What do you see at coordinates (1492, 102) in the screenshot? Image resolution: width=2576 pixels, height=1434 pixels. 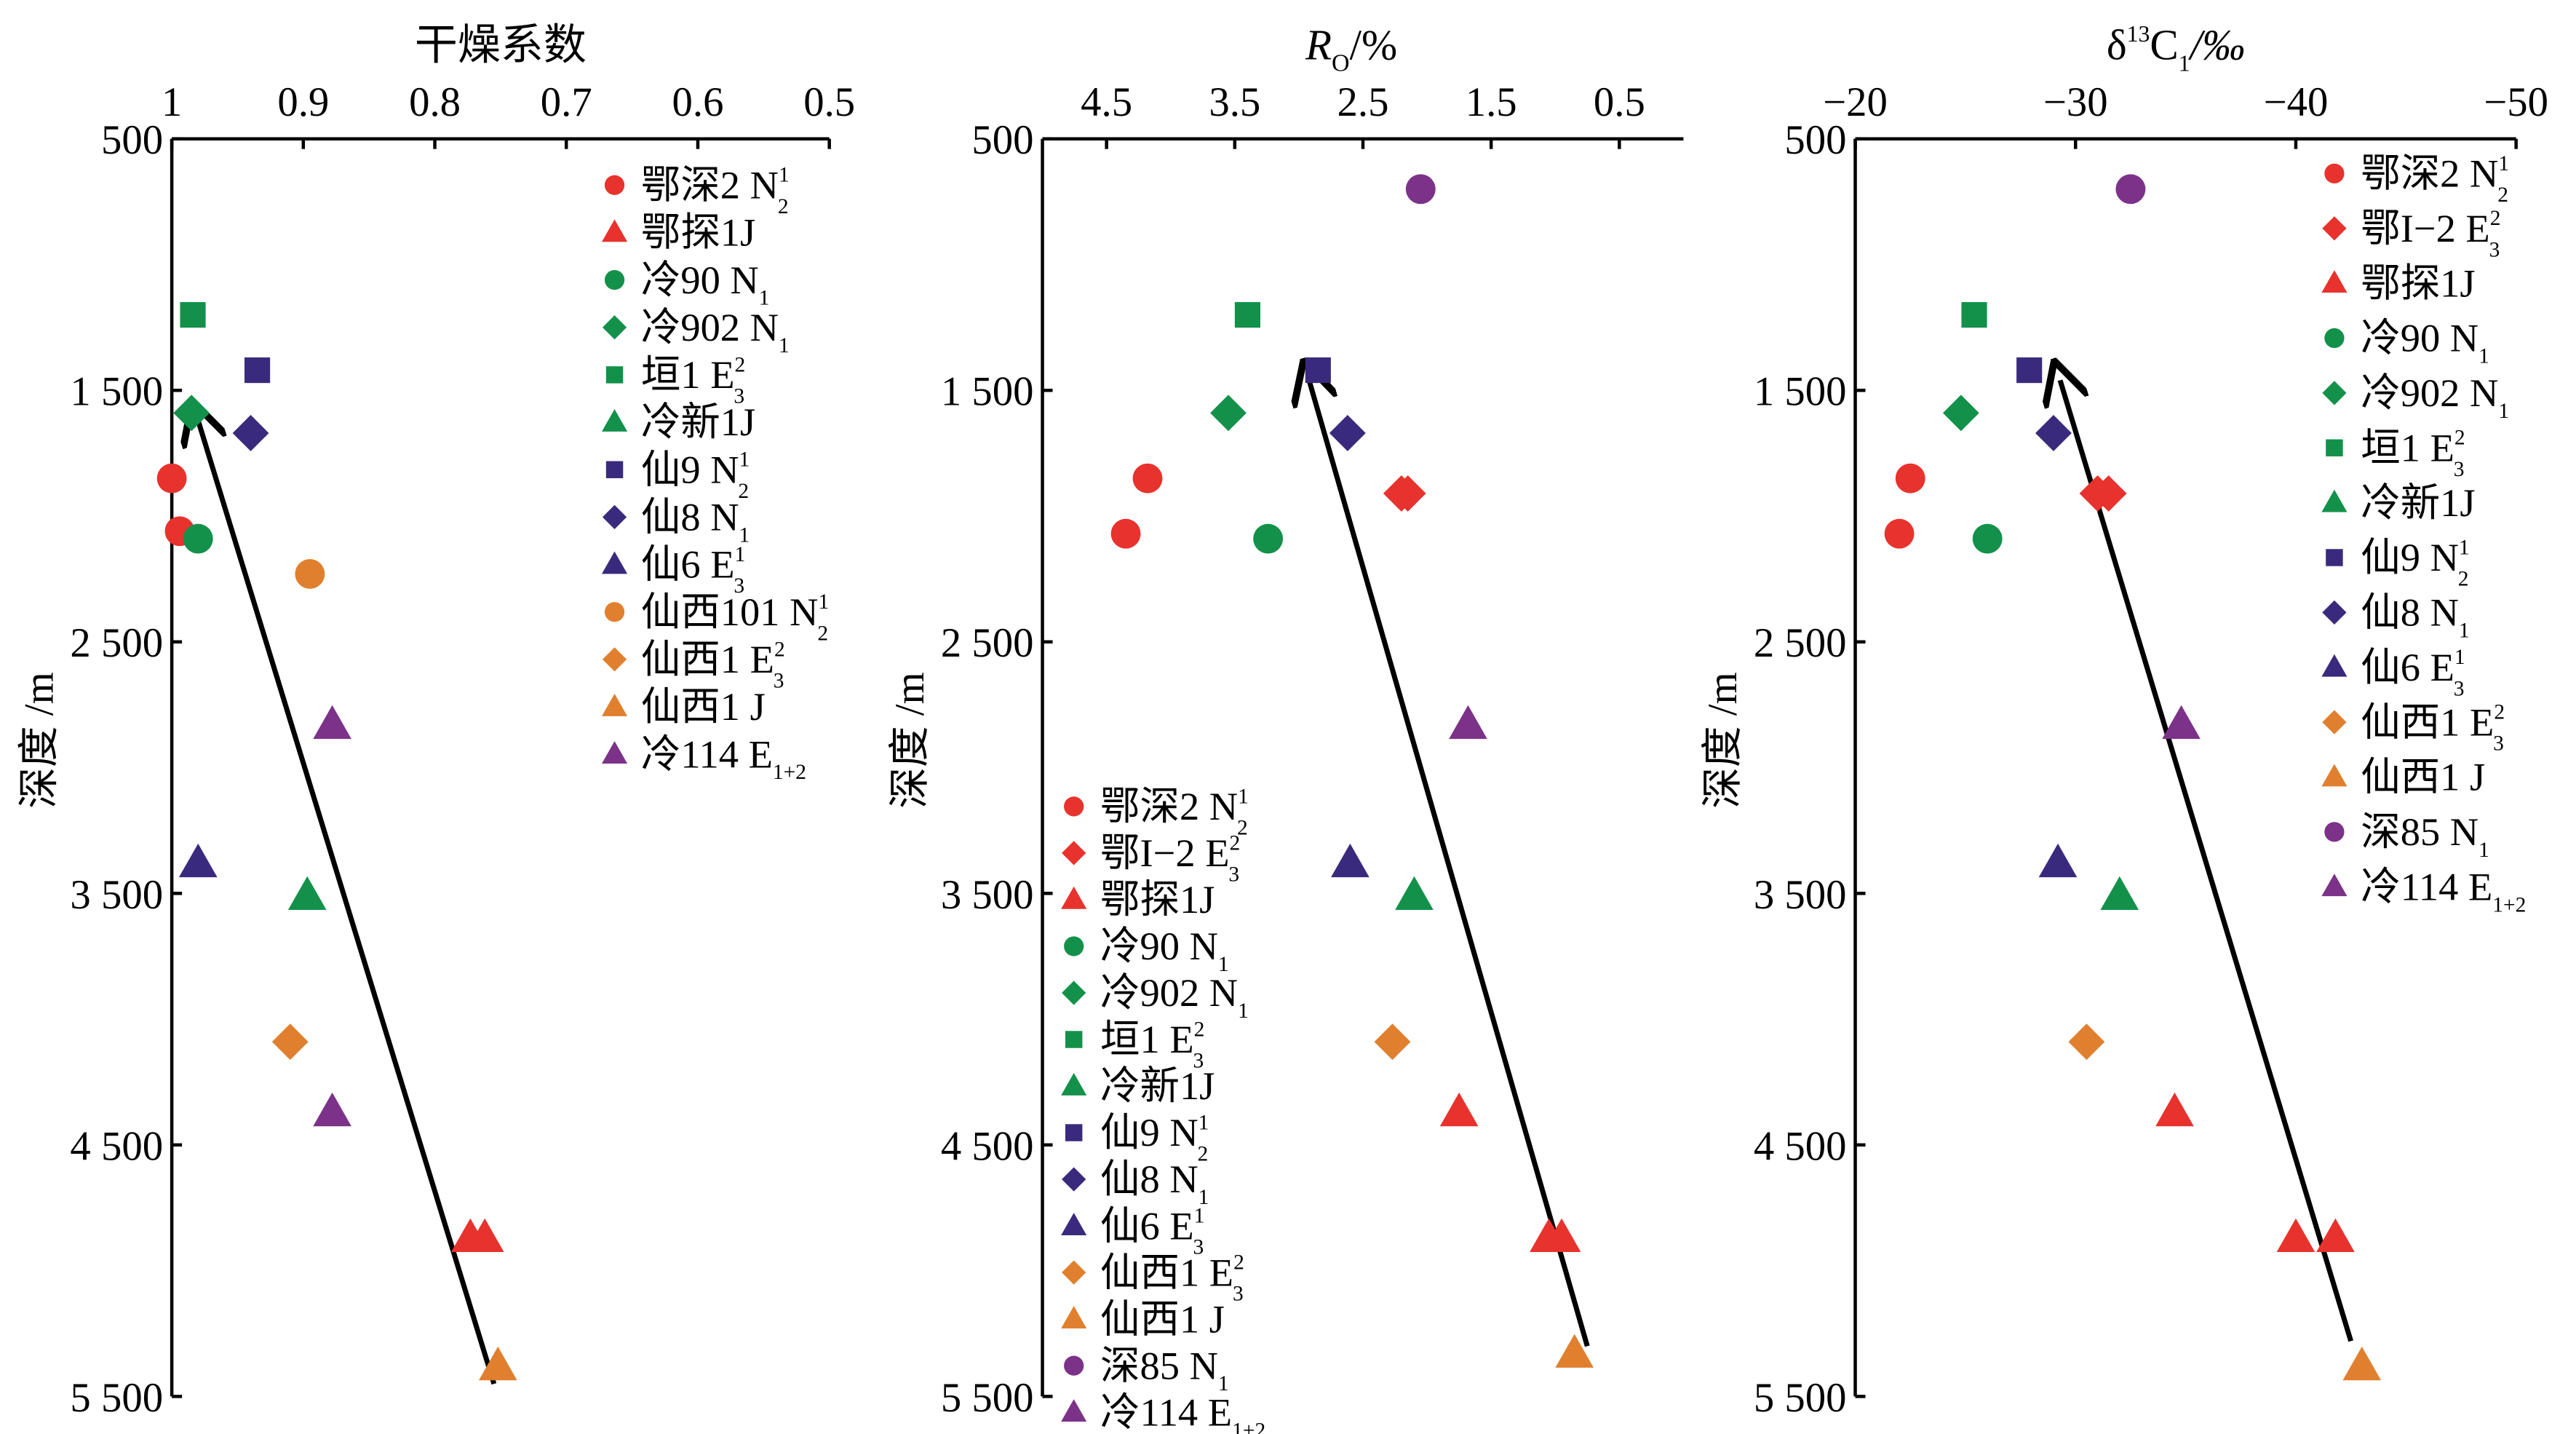 I see `x-tick-label: 1.5` at bounding box center [1492, 102].